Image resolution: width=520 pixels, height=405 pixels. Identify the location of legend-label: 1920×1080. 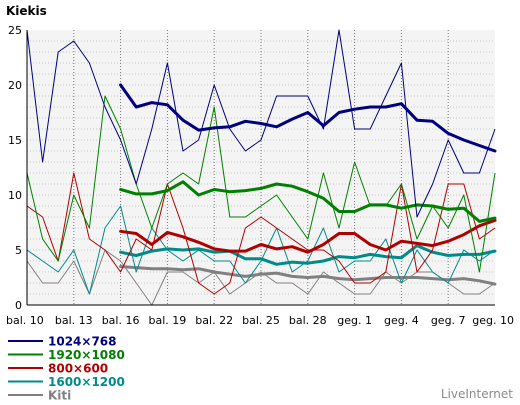
(86, 355).